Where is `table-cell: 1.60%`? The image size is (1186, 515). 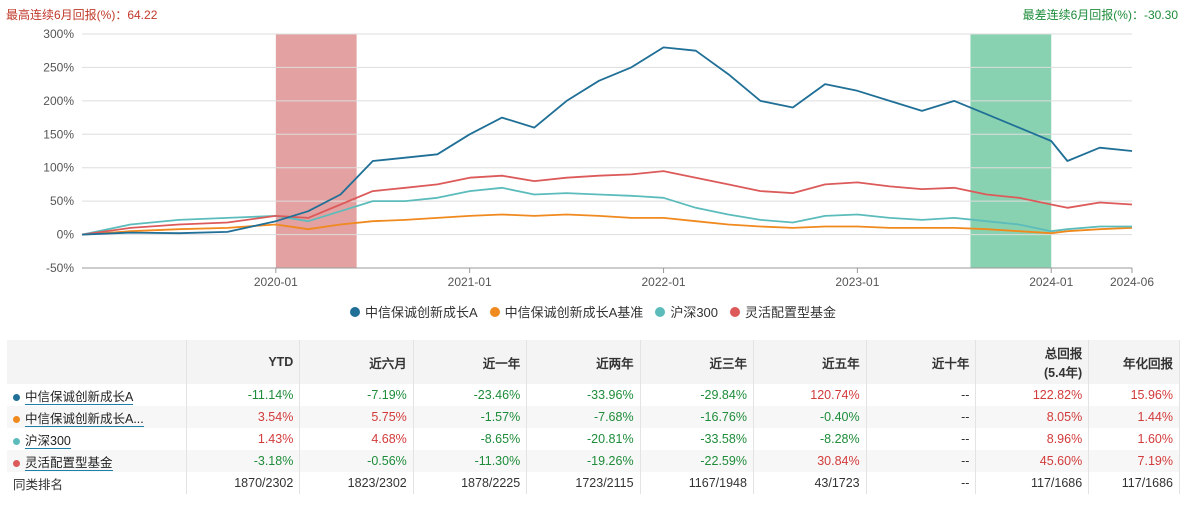 table-cell: 1.60% is located at coordinates (1134, 439).